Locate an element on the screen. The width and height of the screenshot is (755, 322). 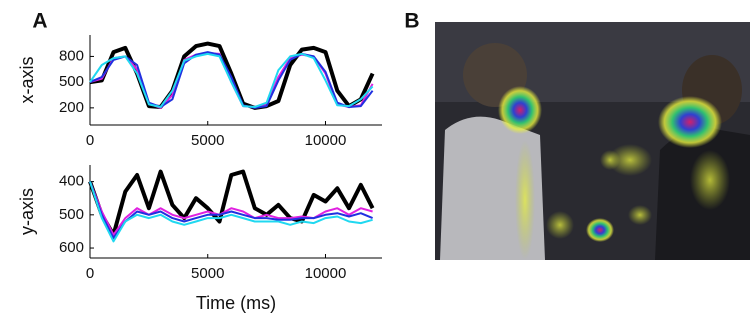
y-axis-label: x-axis is located at coordinates (27, 79).